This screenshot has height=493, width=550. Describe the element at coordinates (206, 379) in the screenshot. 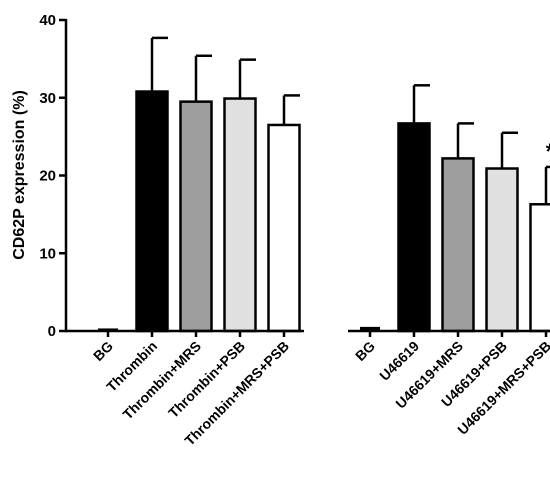

I see `x-tick-label: Thrombin+PSB` at that location.